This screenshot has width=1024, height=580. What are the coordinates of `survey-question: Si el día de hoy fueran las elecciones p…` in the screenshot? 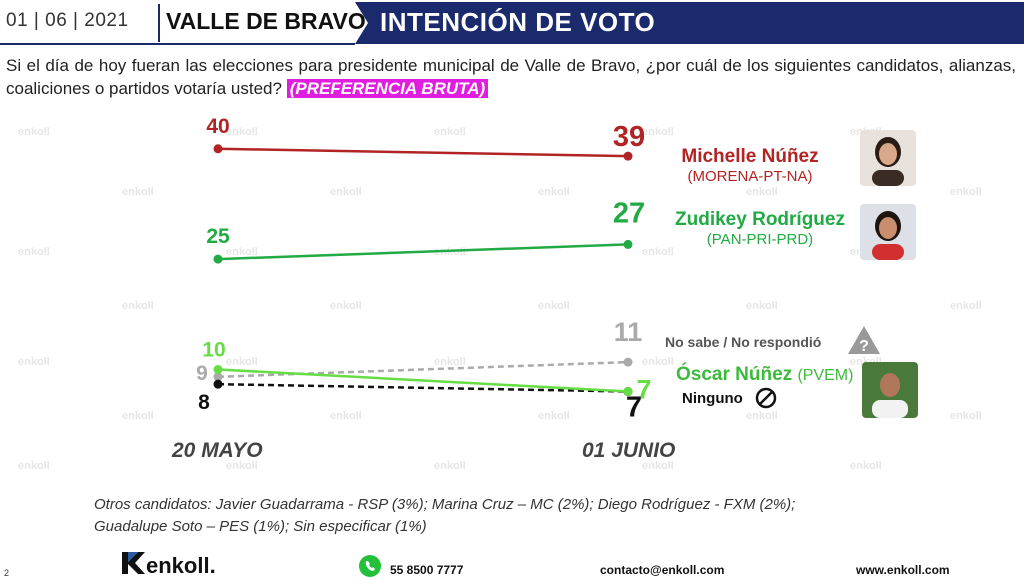 It's located at (511, 77).